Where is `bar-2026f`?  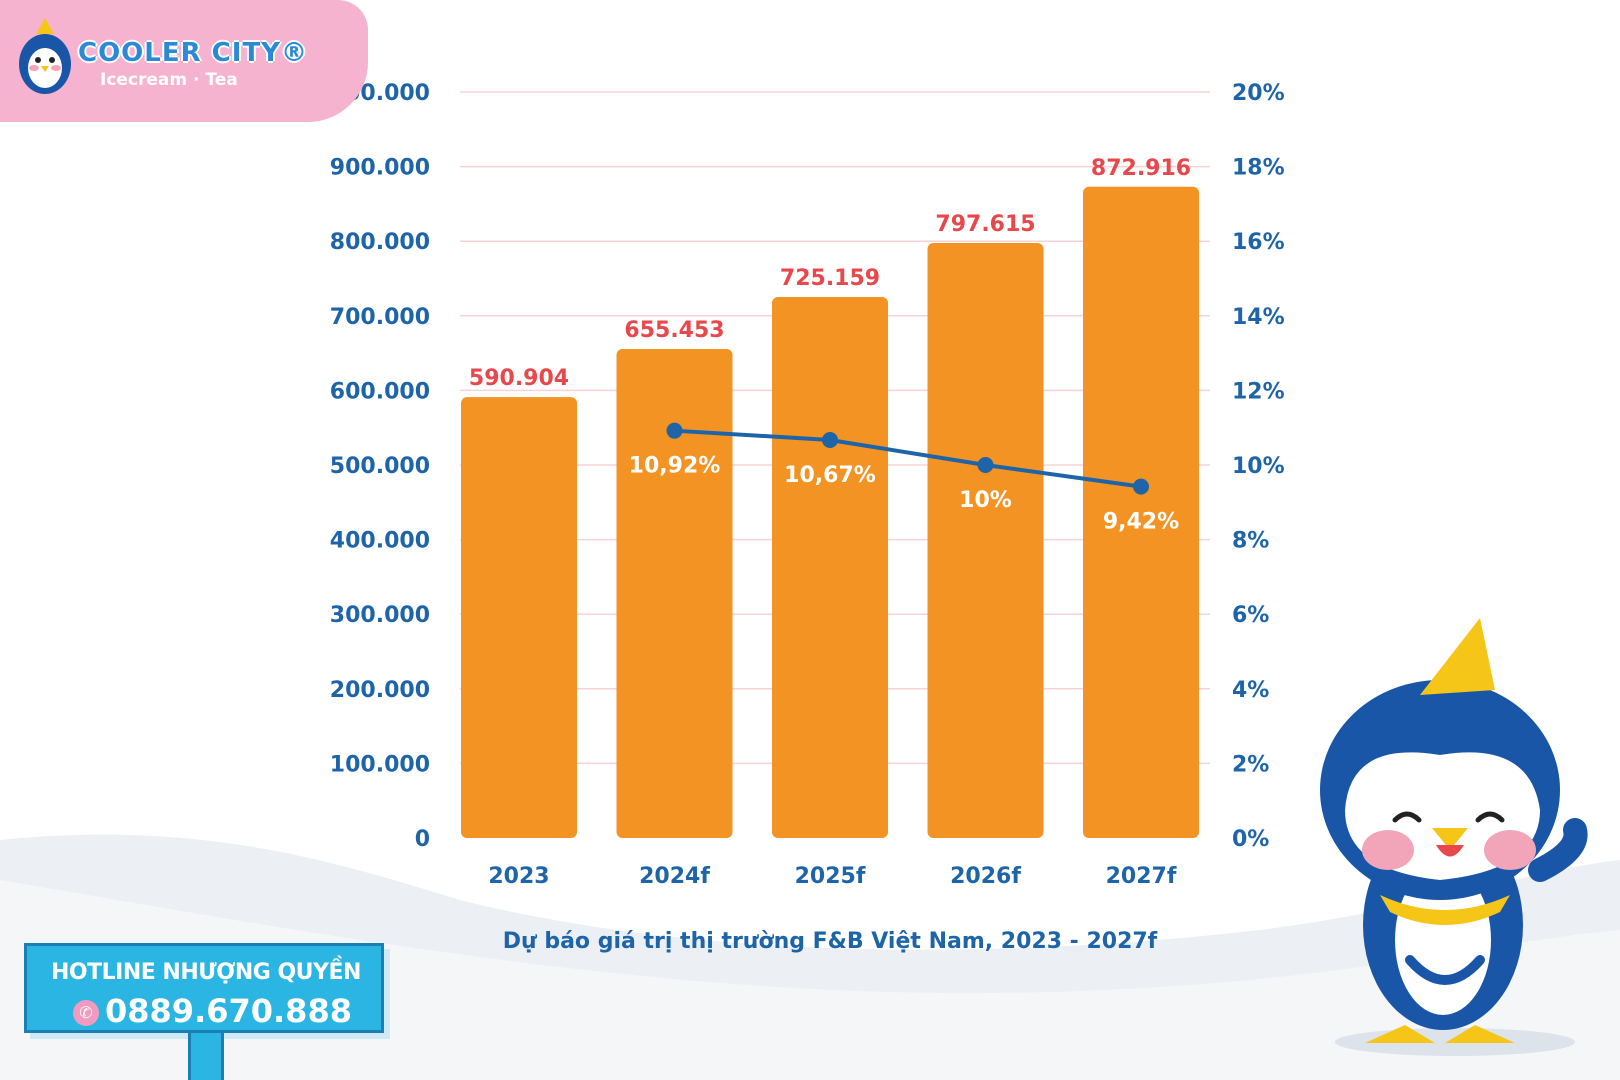 bar-2026f is located at coordinates (985, 540).